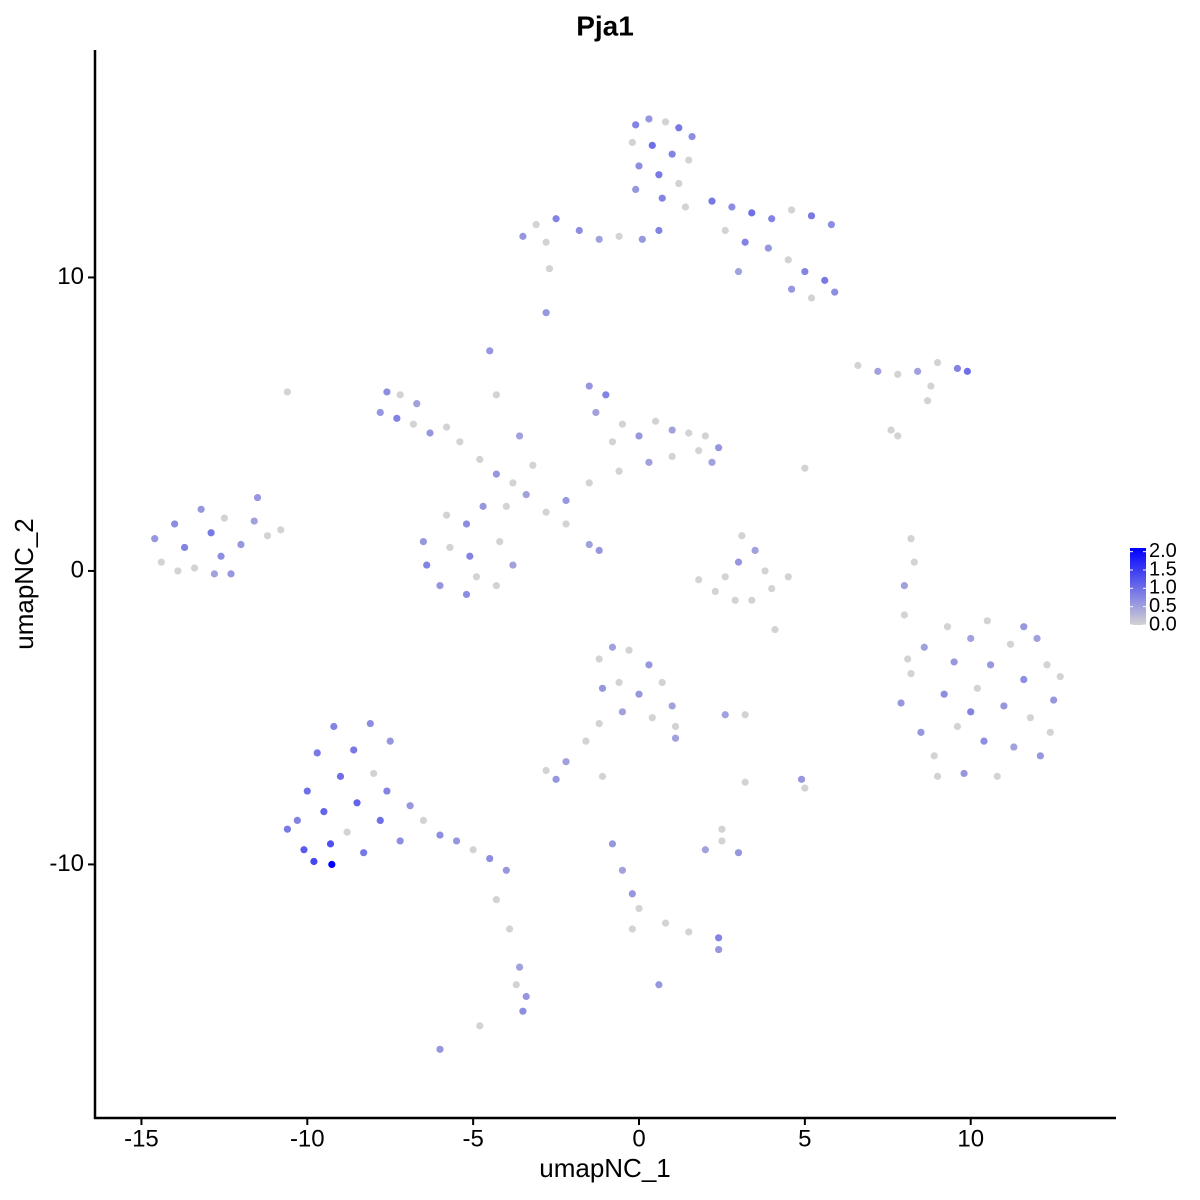  Describe the element at coordinates (1163, 551) in the screenshot. I see `colorbar-tick-label: 2.0` at that location.